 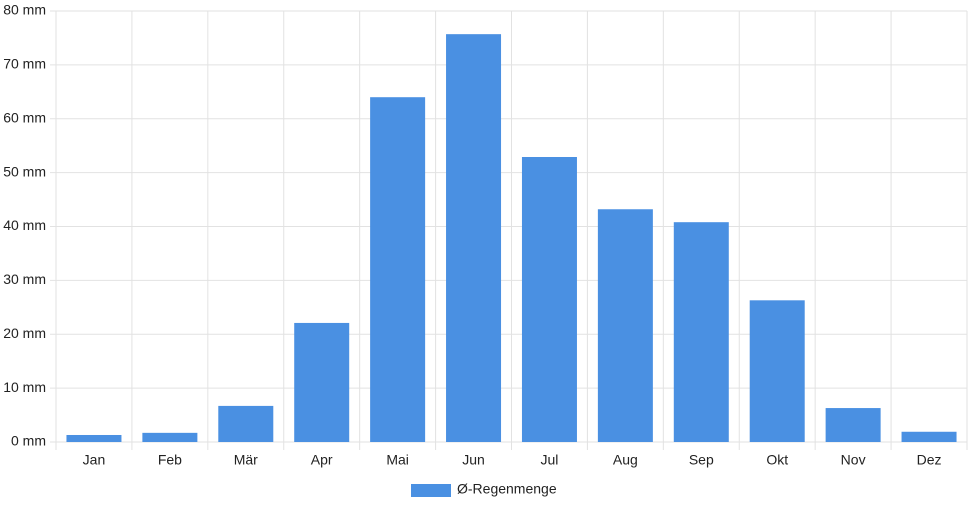 What do you see at coordinates (24, 387) in the screenshot?
I see `y-tick-label: 10 mm` at bounding box center [24, 387].